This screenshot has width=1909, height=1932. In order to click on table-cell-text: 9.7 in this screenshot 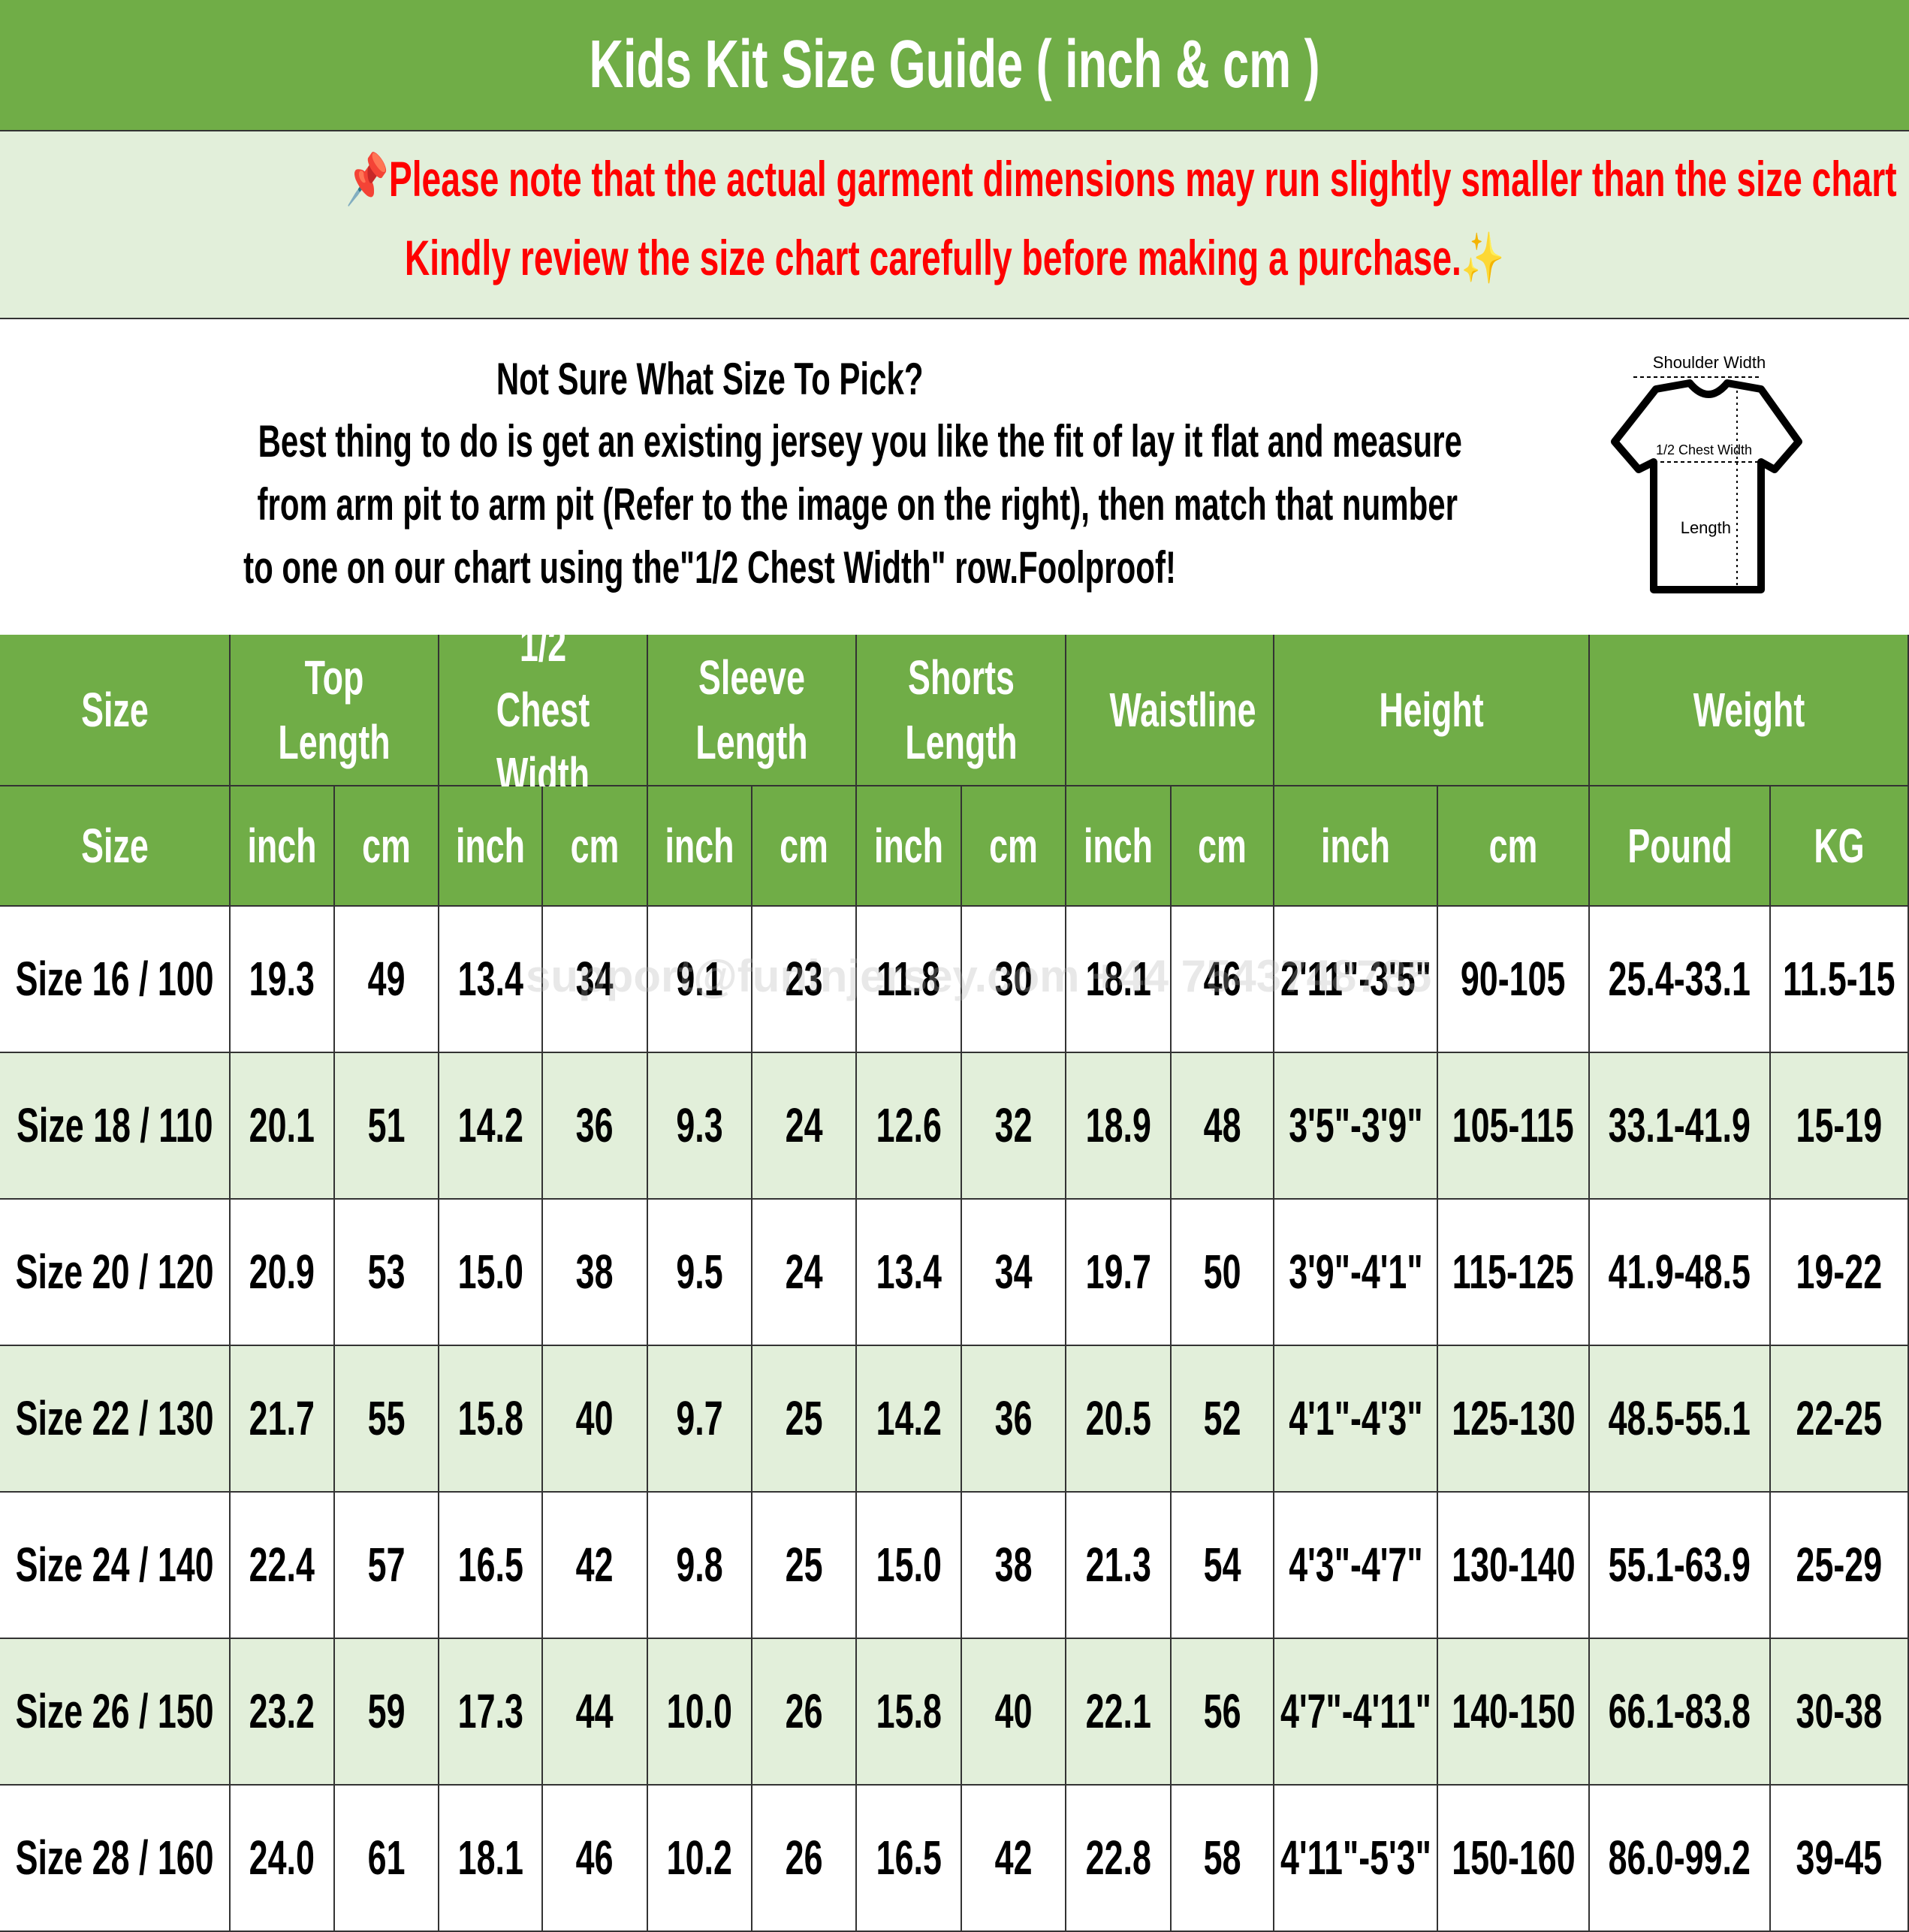, I will do `click(699, 1418)`.